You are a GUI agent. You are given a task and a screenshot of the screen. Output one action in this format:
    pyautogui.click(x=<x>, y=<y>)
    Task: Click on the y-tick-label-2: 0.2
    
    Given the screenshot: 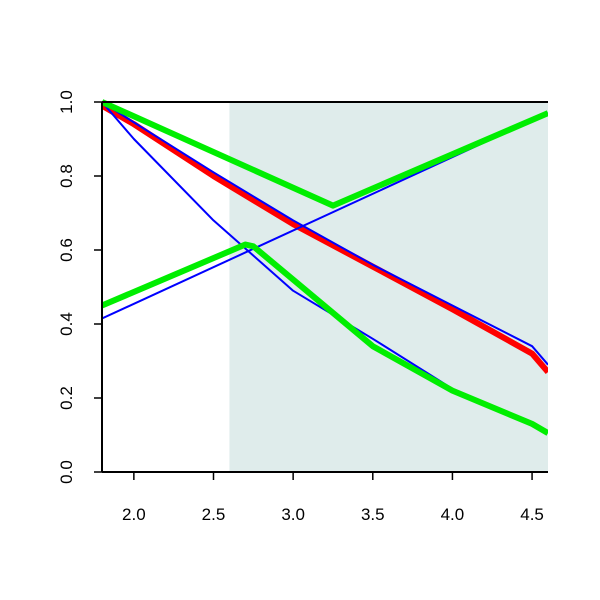 What is the action you would take?
    pyautogui.click(x=66, y=398)
    